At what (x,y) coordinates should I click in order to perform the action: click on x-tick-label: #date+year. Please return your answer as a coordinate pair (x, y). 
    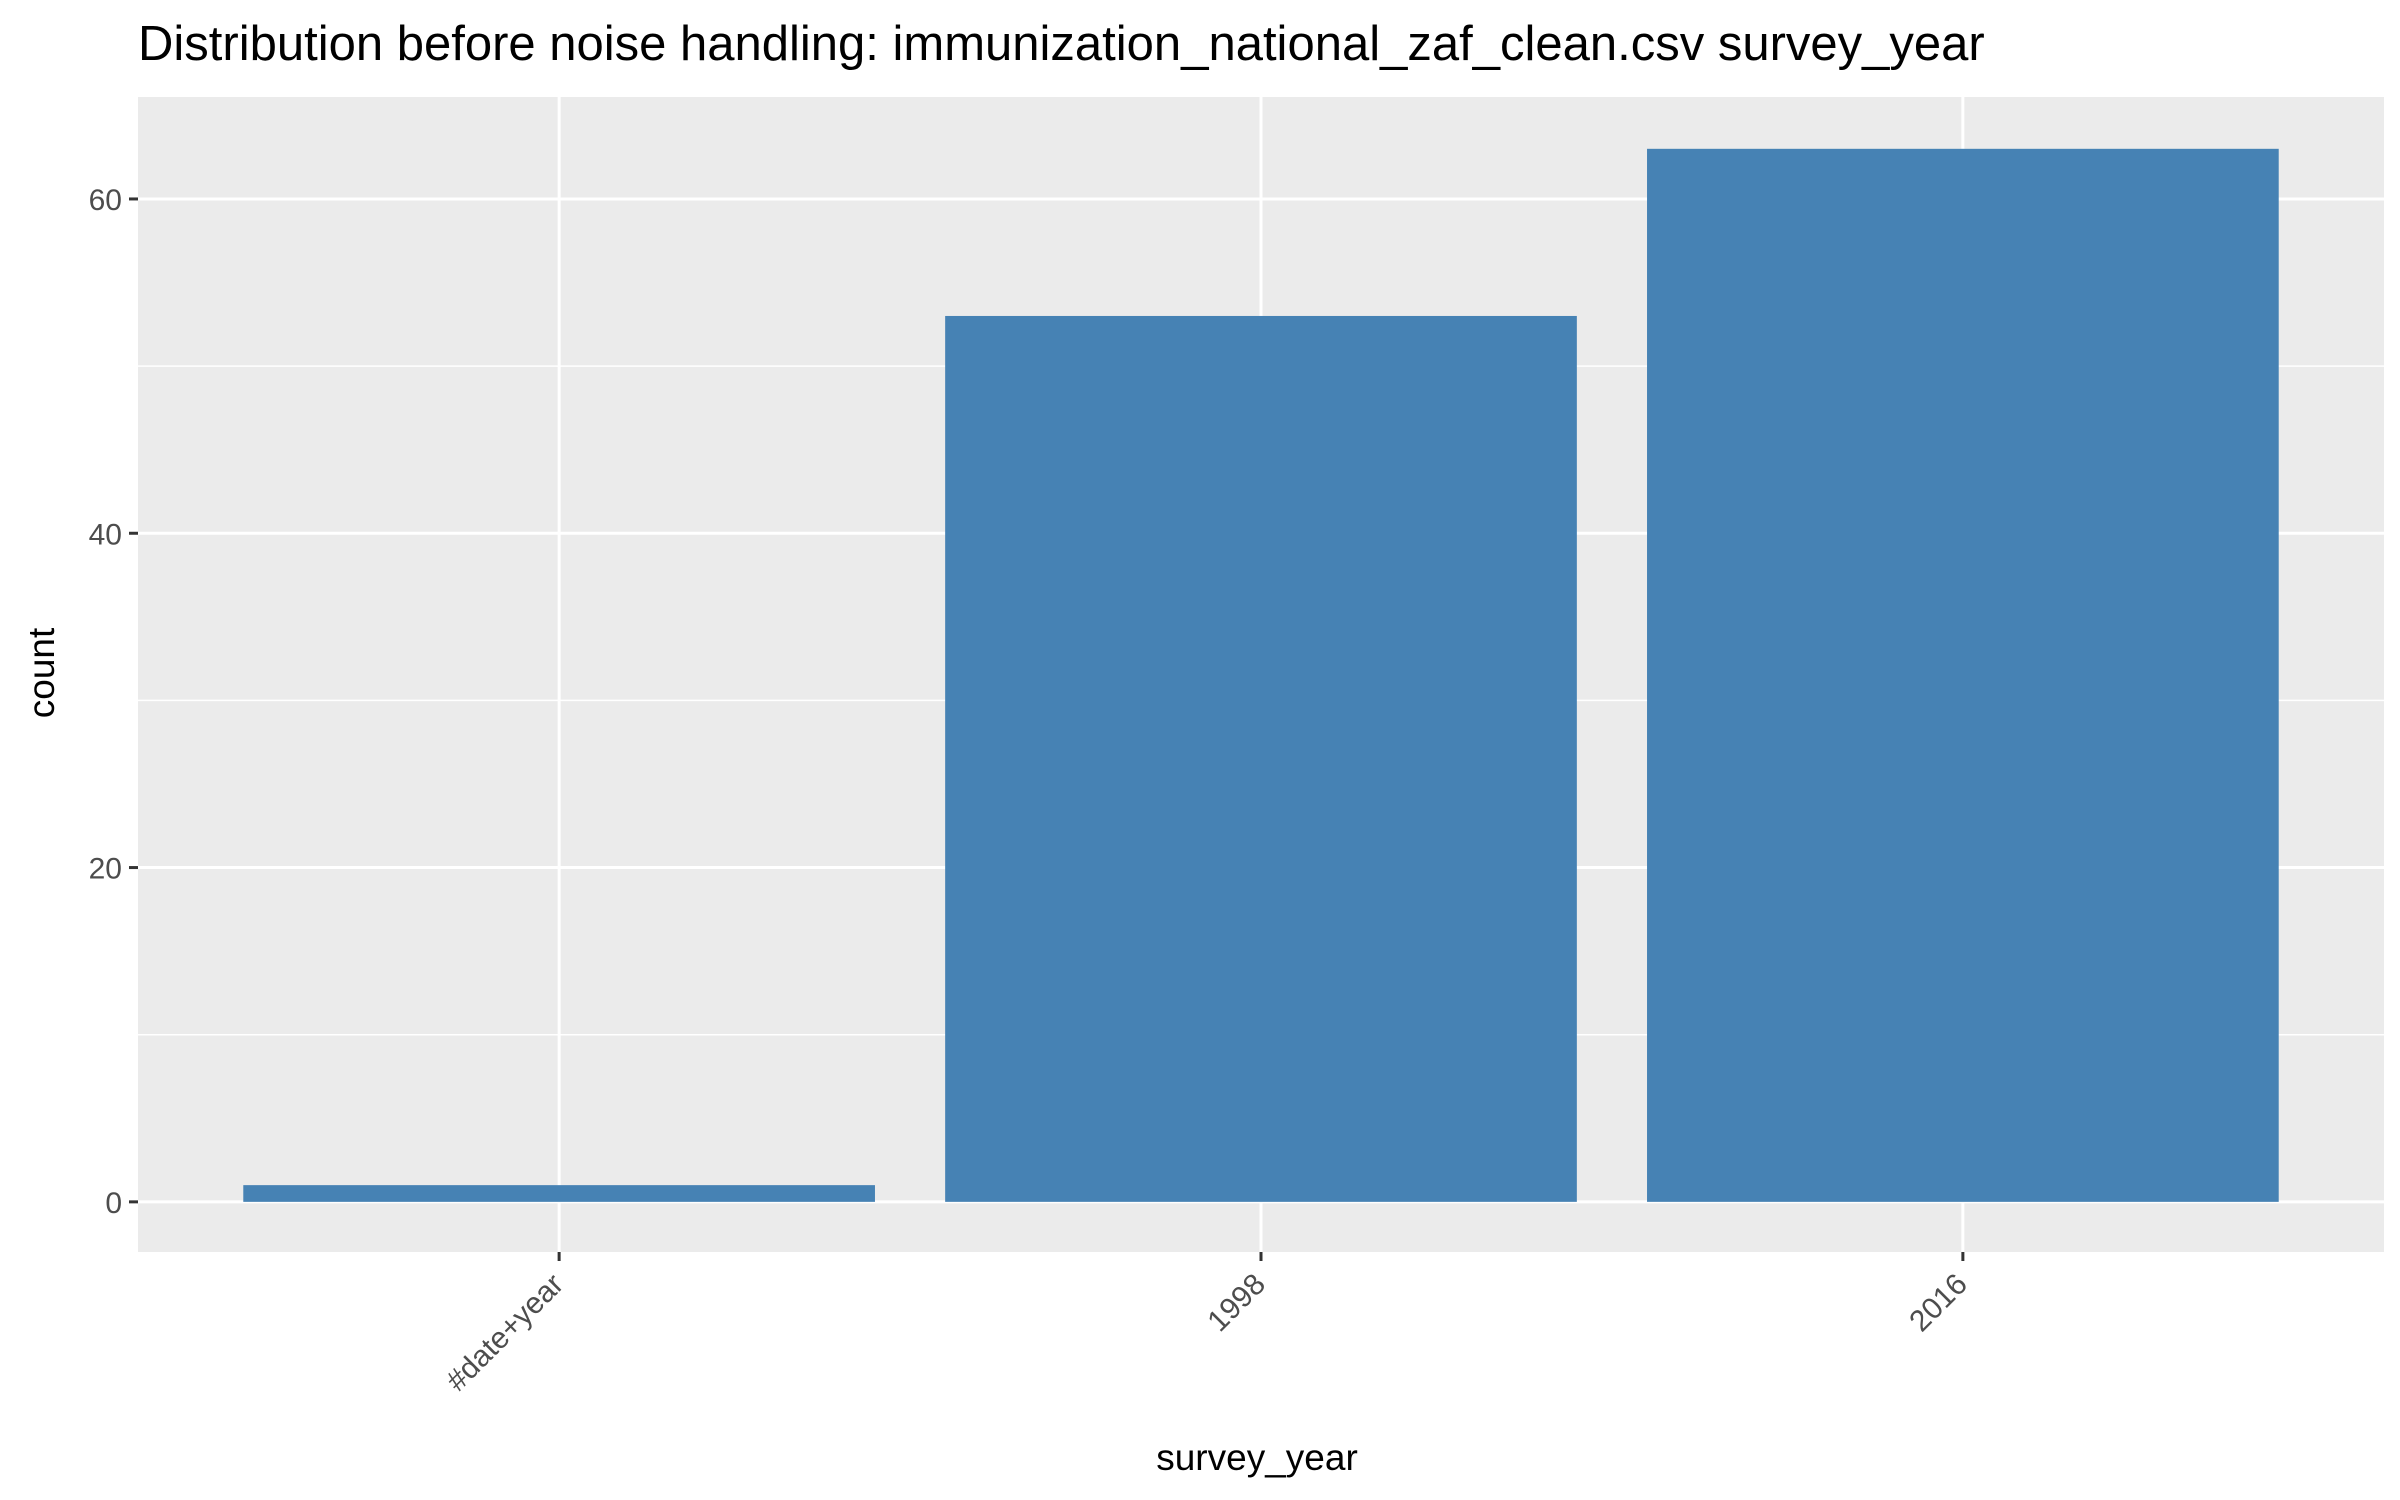
    Looking at the image, I should click on (505, 1333).